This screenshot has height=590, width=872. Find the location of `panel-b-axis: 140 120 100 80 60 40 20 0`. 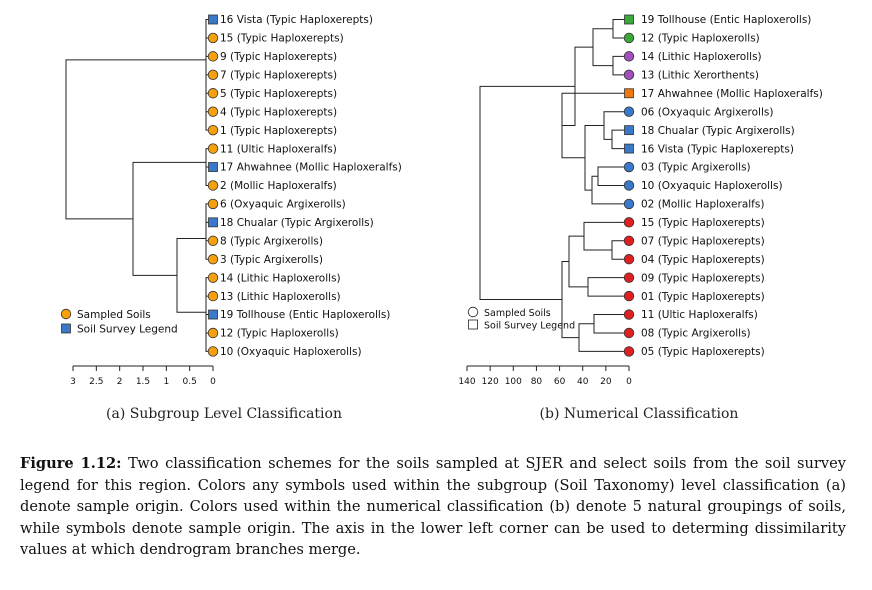

panel-b-axis: 140 120 100 80 60 40 20 0 is located at coordinates (545, 376).